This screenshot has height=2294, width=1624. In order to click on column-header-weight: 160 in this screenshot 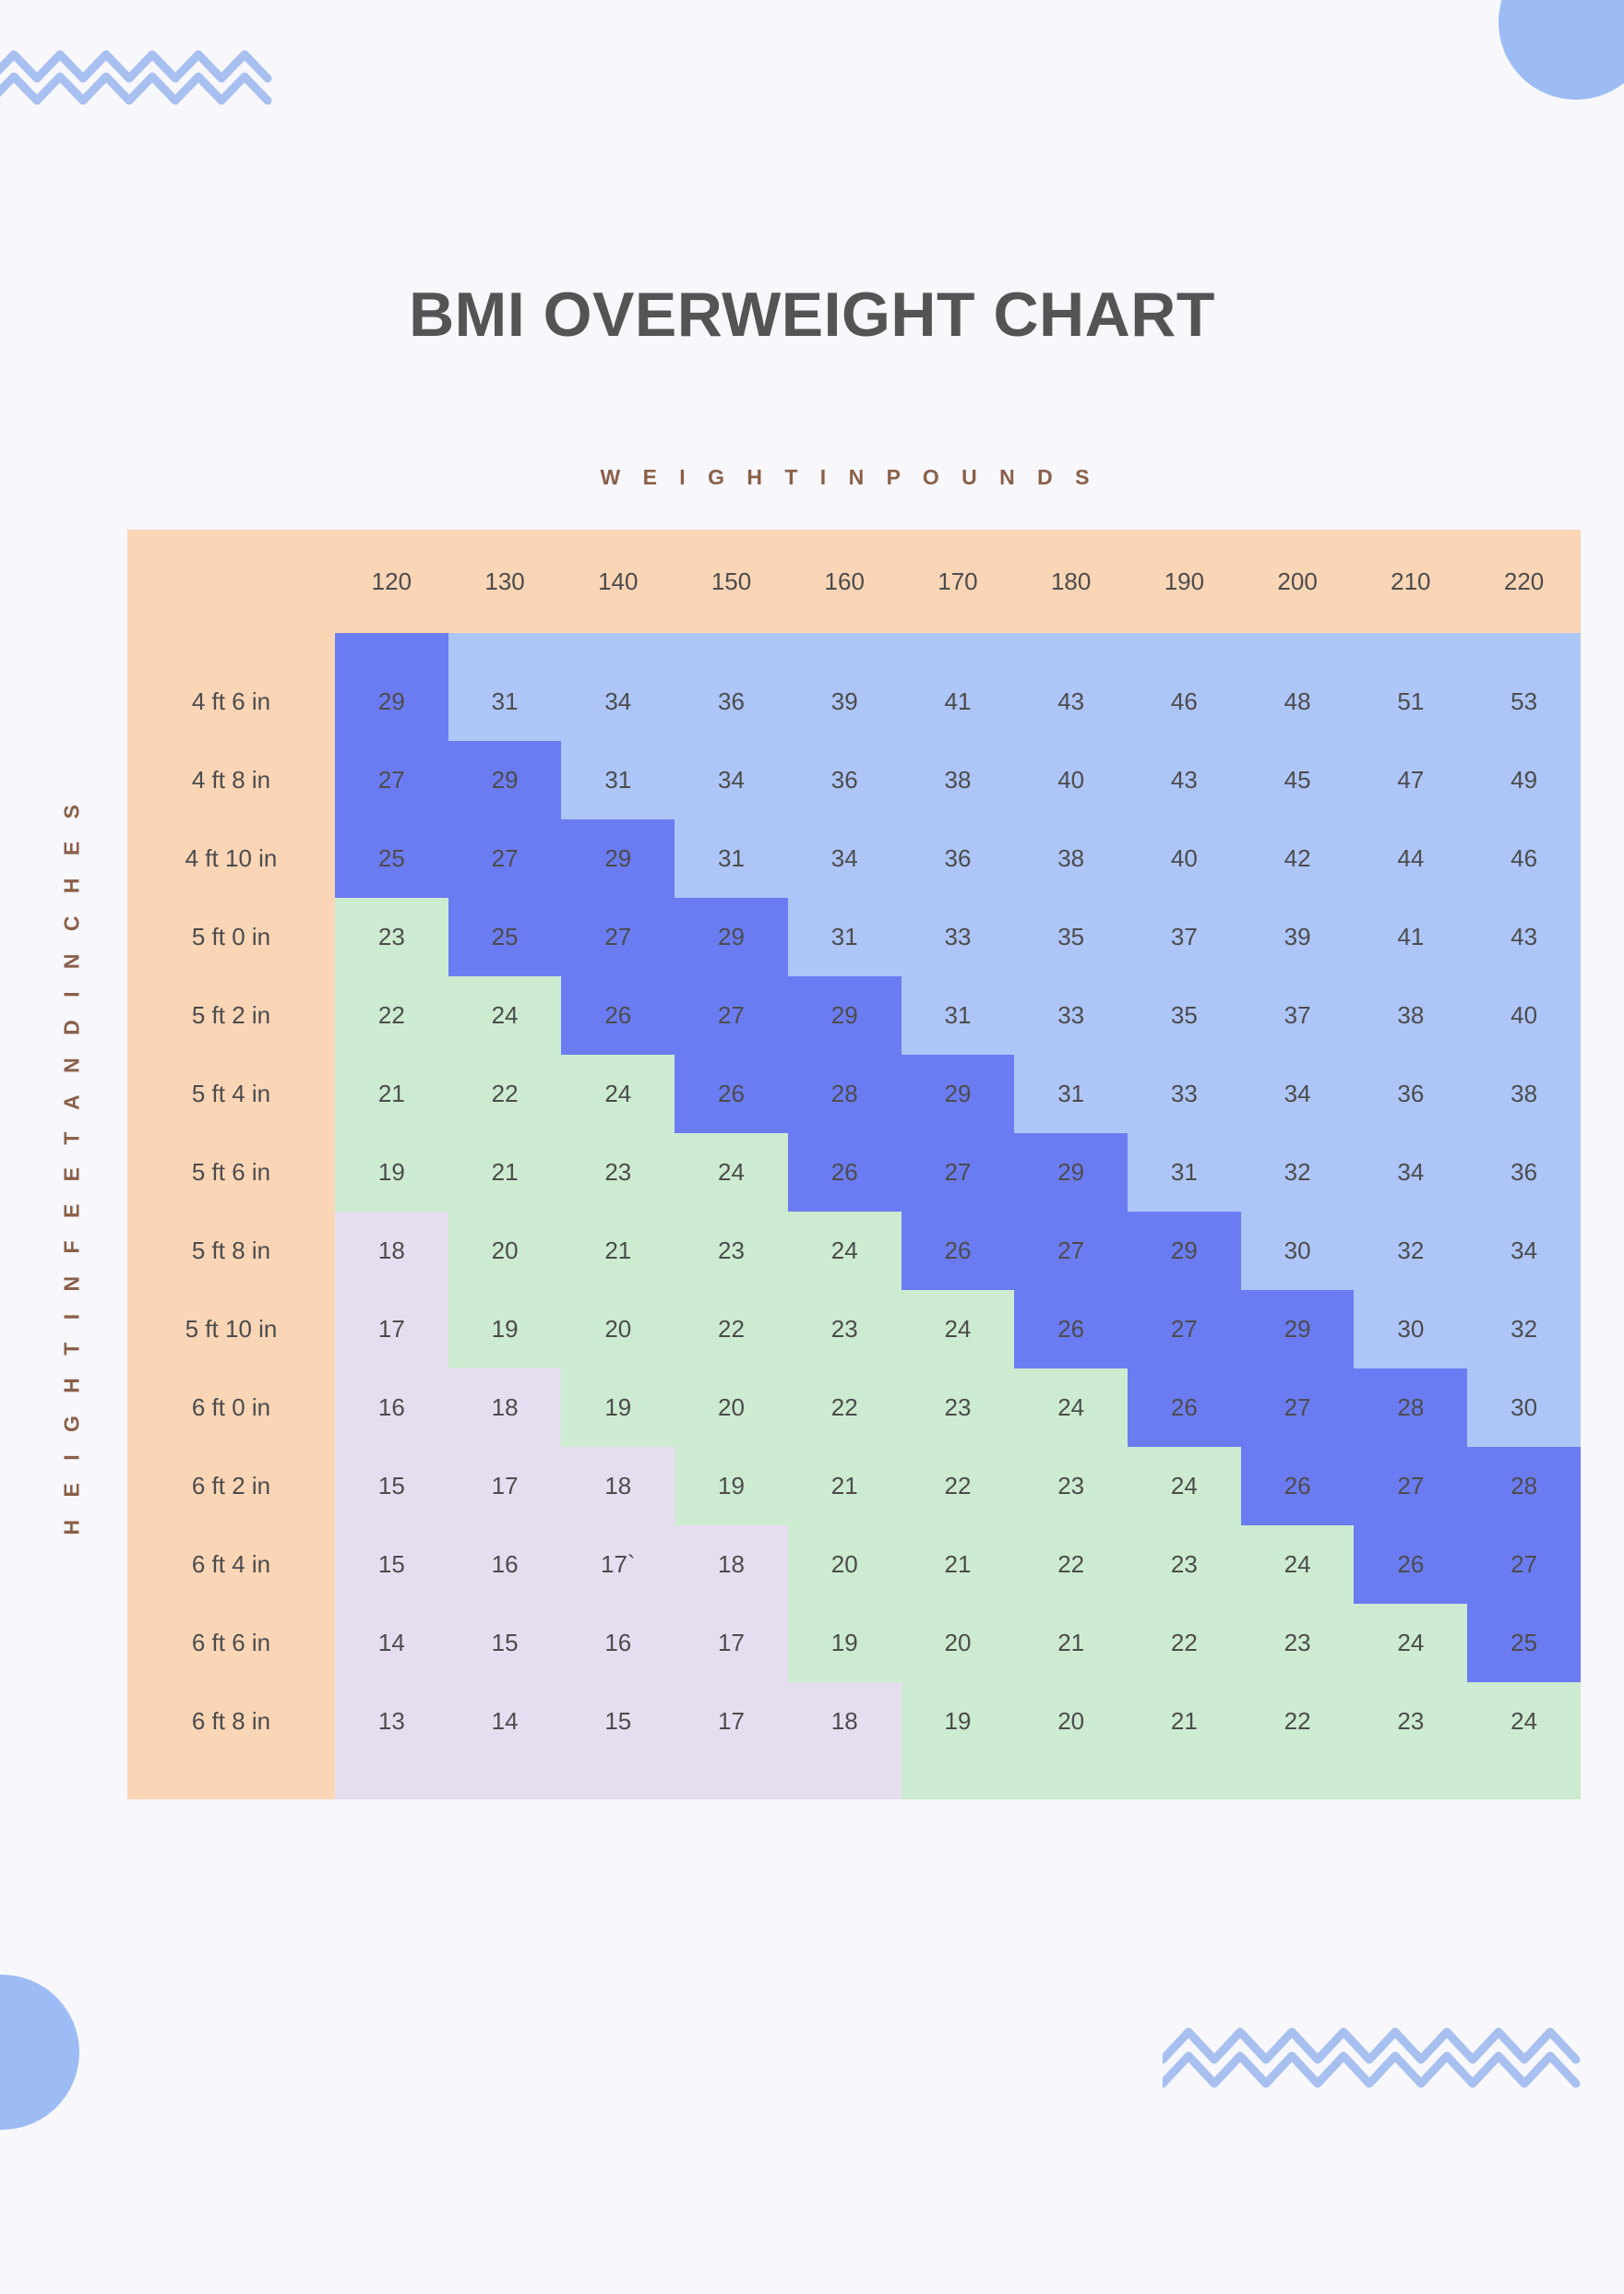, I will do `click(844, 581)`.